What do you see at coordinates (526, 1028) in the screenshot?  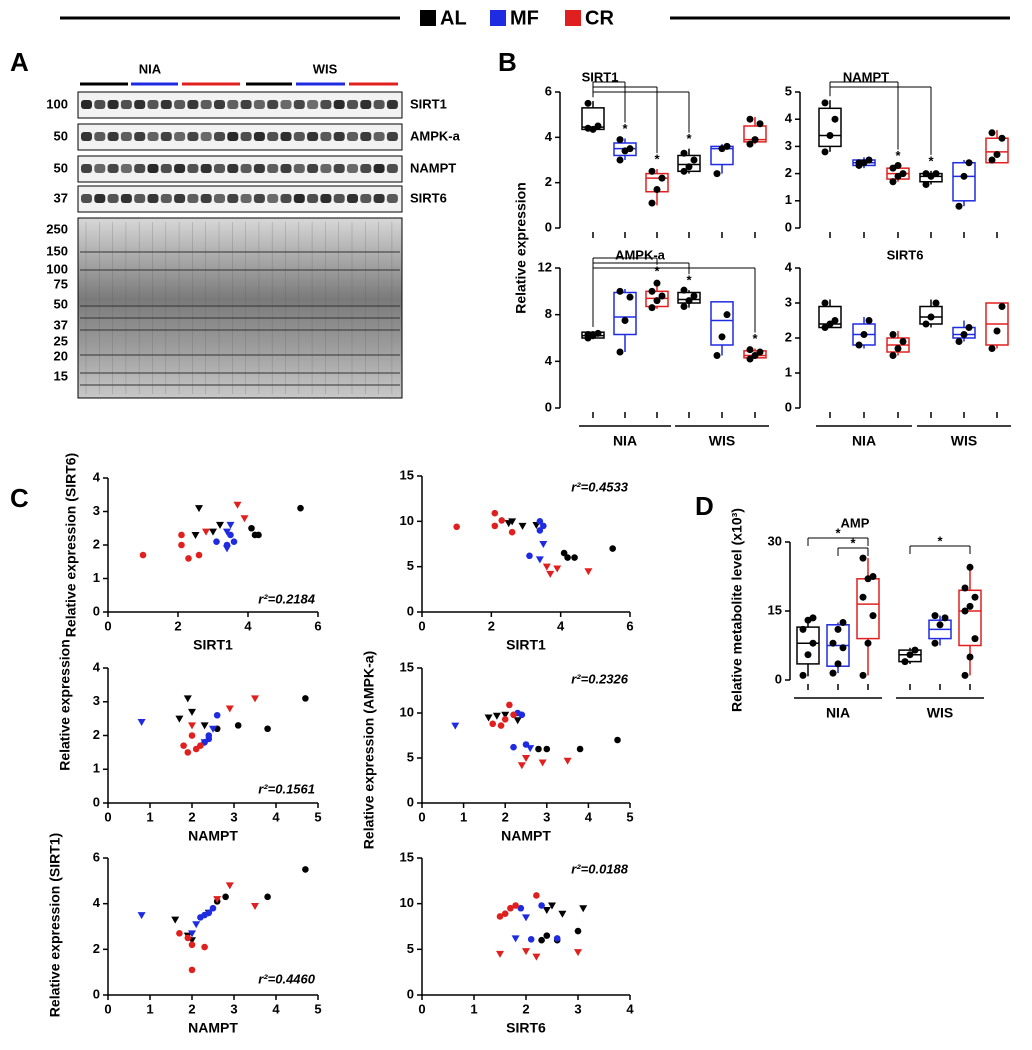 I see `x-axis-label: SIRT6` at bounding box center [526, 1028].